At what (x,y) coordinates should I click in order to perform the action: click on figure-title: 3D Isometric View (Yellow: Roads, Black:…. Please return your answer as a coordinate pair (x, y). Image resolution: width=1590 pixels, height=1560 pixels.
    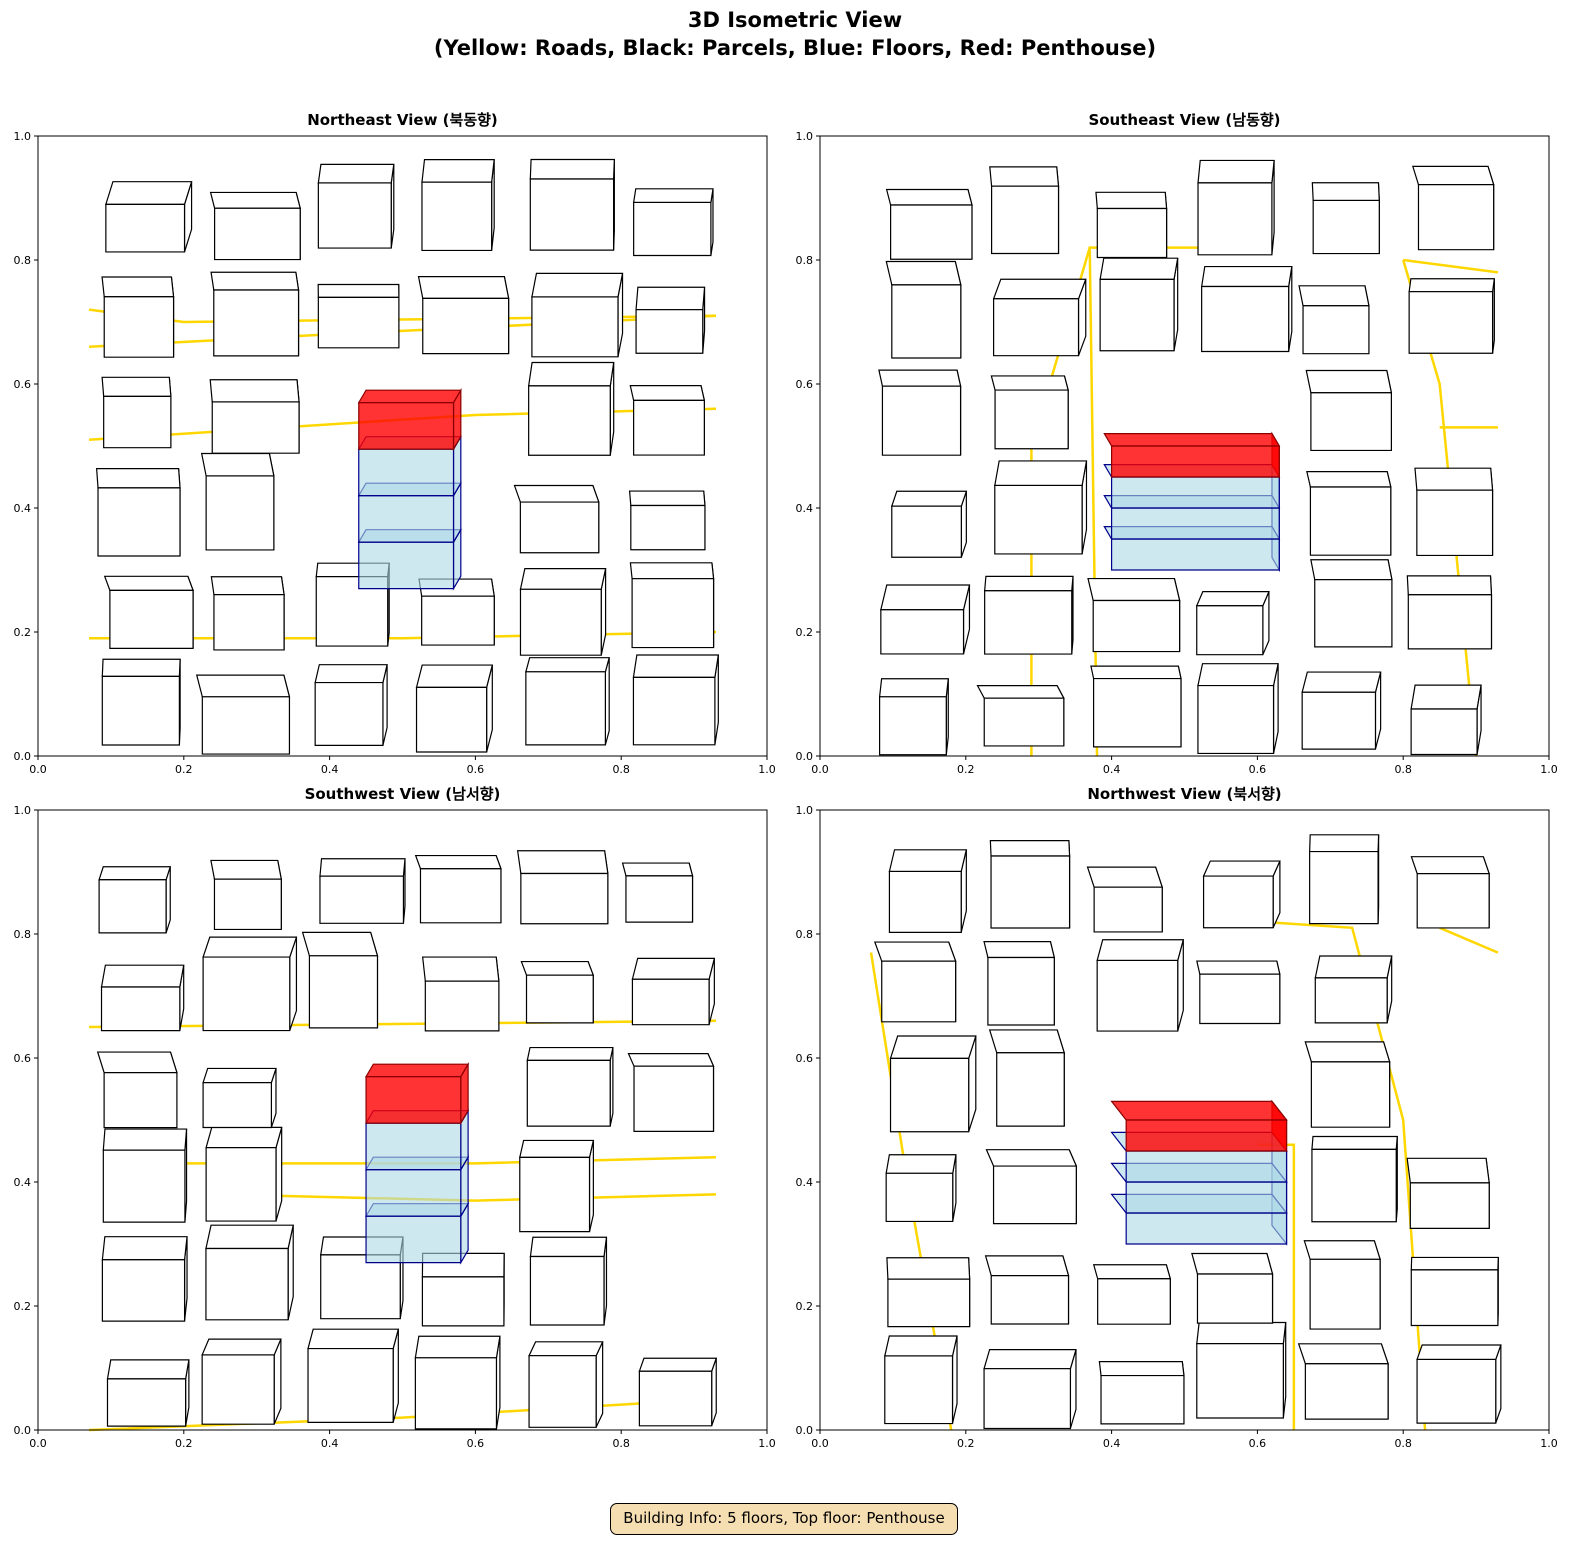
    Looking at the image, I should click on (795, 34).